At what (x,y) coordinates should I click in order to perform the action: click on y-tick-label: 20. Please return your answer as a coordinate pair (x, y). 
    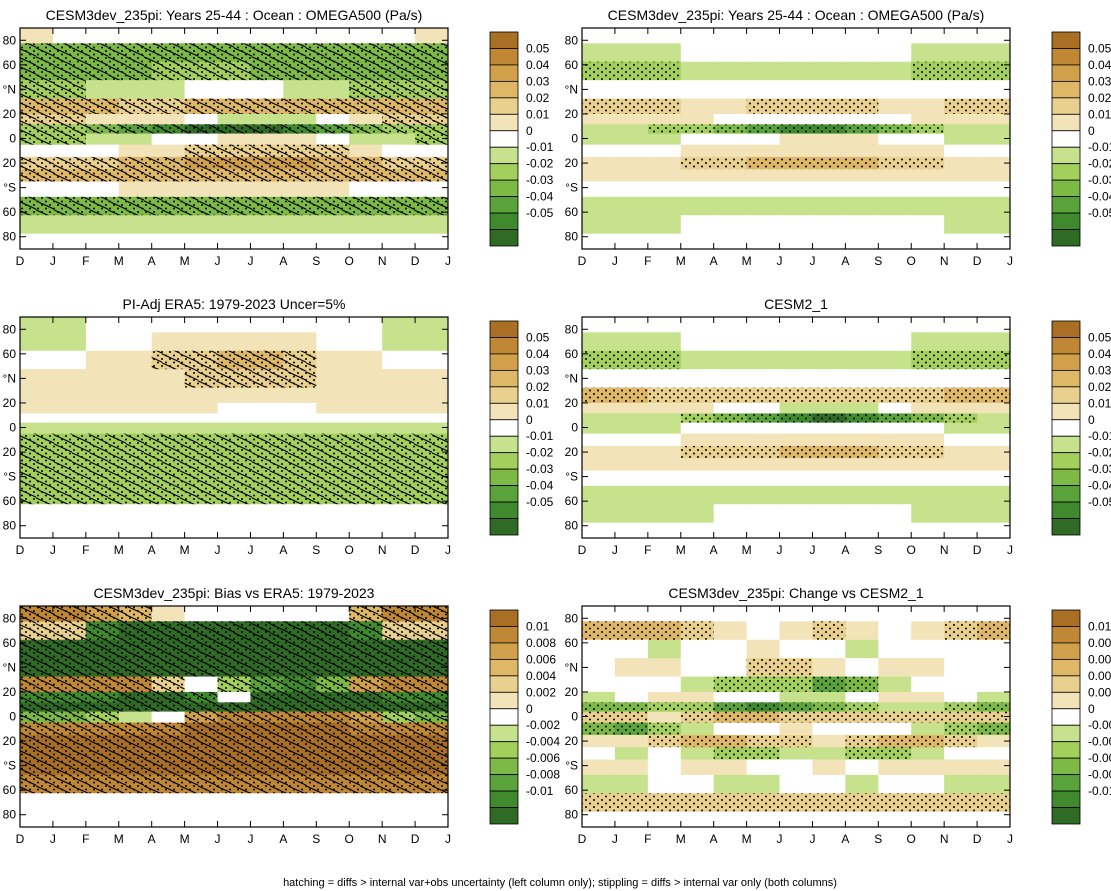
    Looking at the image, I should click on (572, 692).